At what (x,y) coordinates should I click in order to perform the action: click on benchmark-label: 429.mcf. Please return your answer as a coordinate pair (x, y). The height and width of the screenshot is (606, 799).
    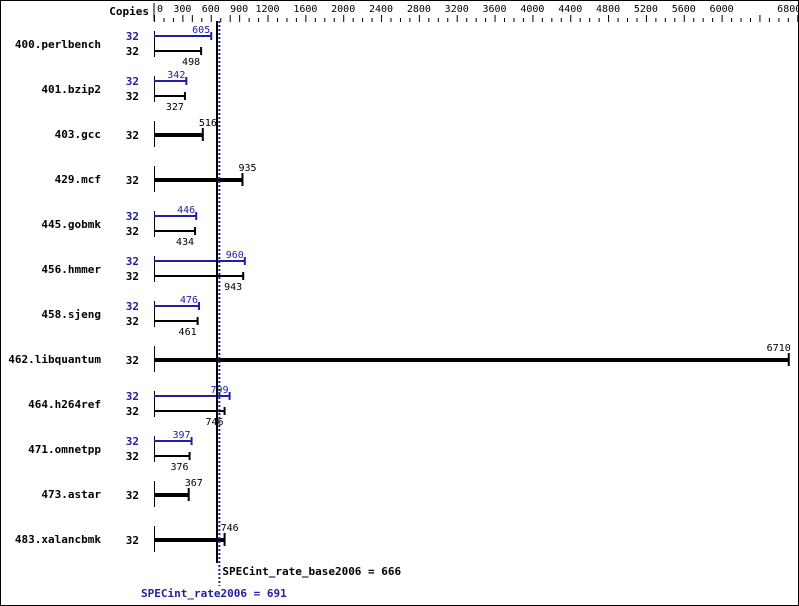
    Looking at the image, I should click on (78, 179).